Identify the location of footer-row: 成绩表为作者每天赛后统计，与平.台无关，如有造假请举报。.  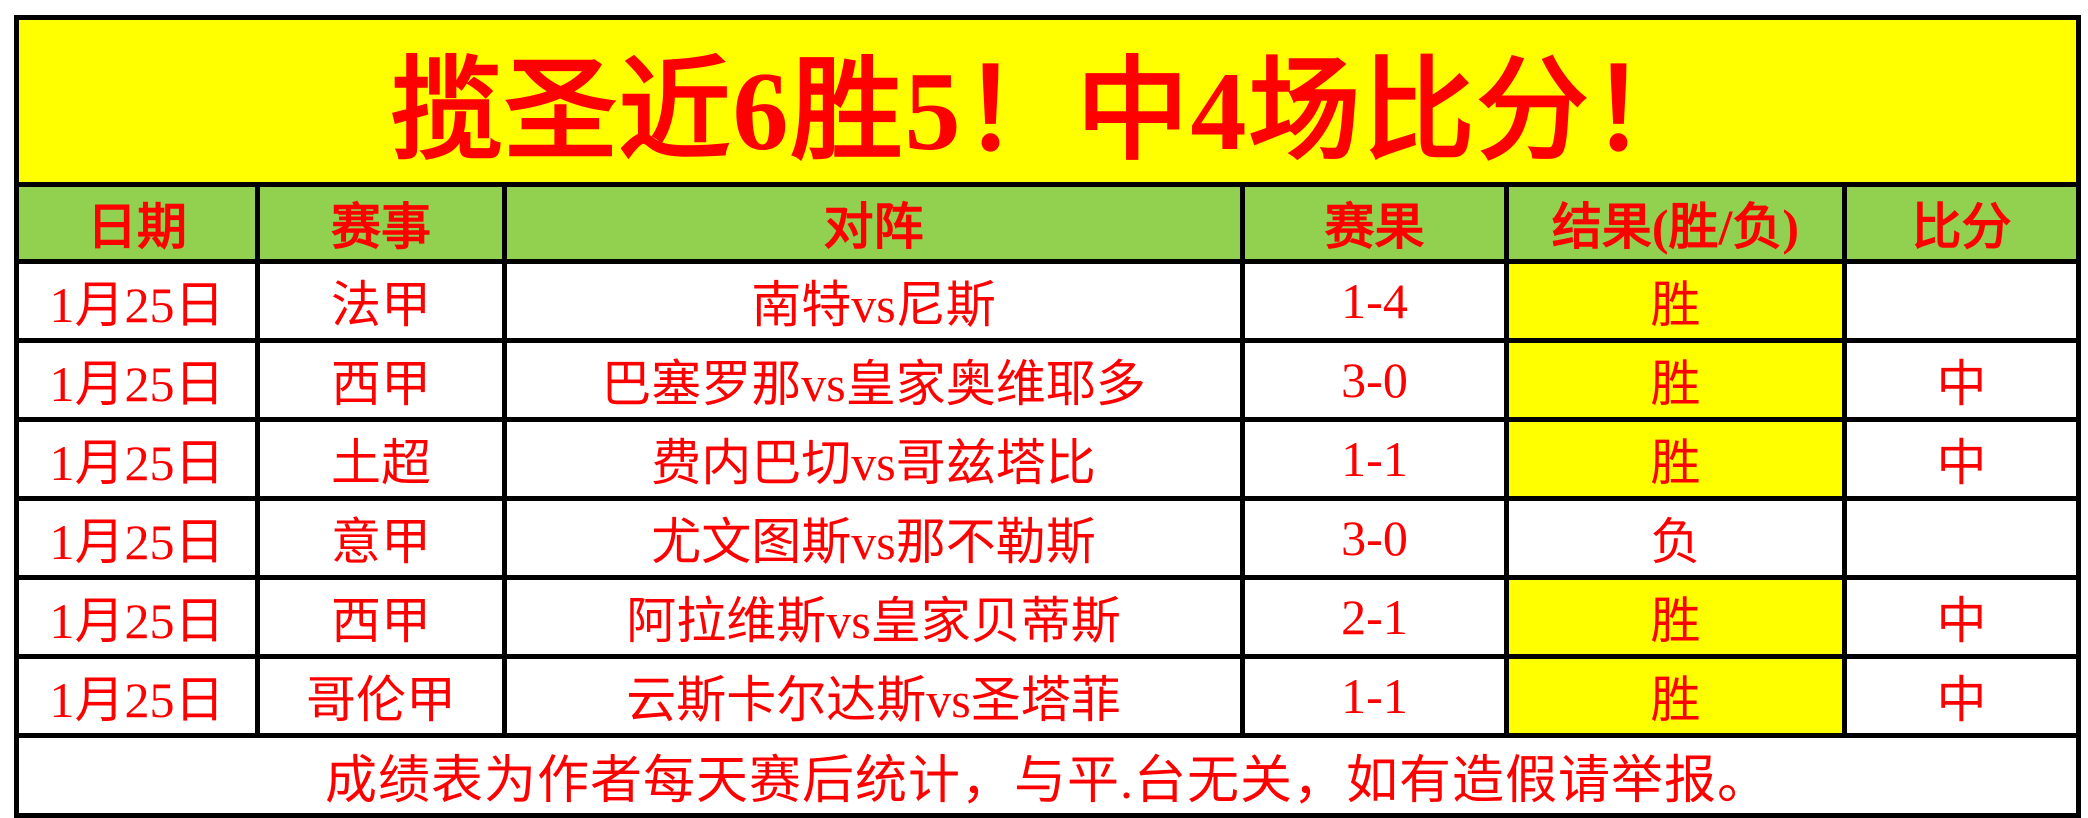
(1047, 775).